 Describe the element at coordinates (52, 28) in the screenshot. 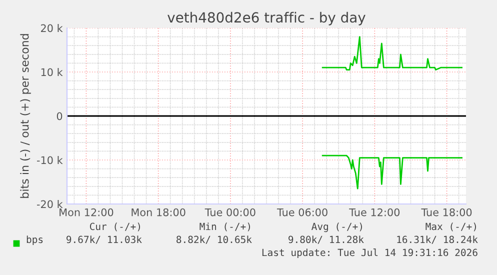

I see `y-tick-label: 20 k` at that location.